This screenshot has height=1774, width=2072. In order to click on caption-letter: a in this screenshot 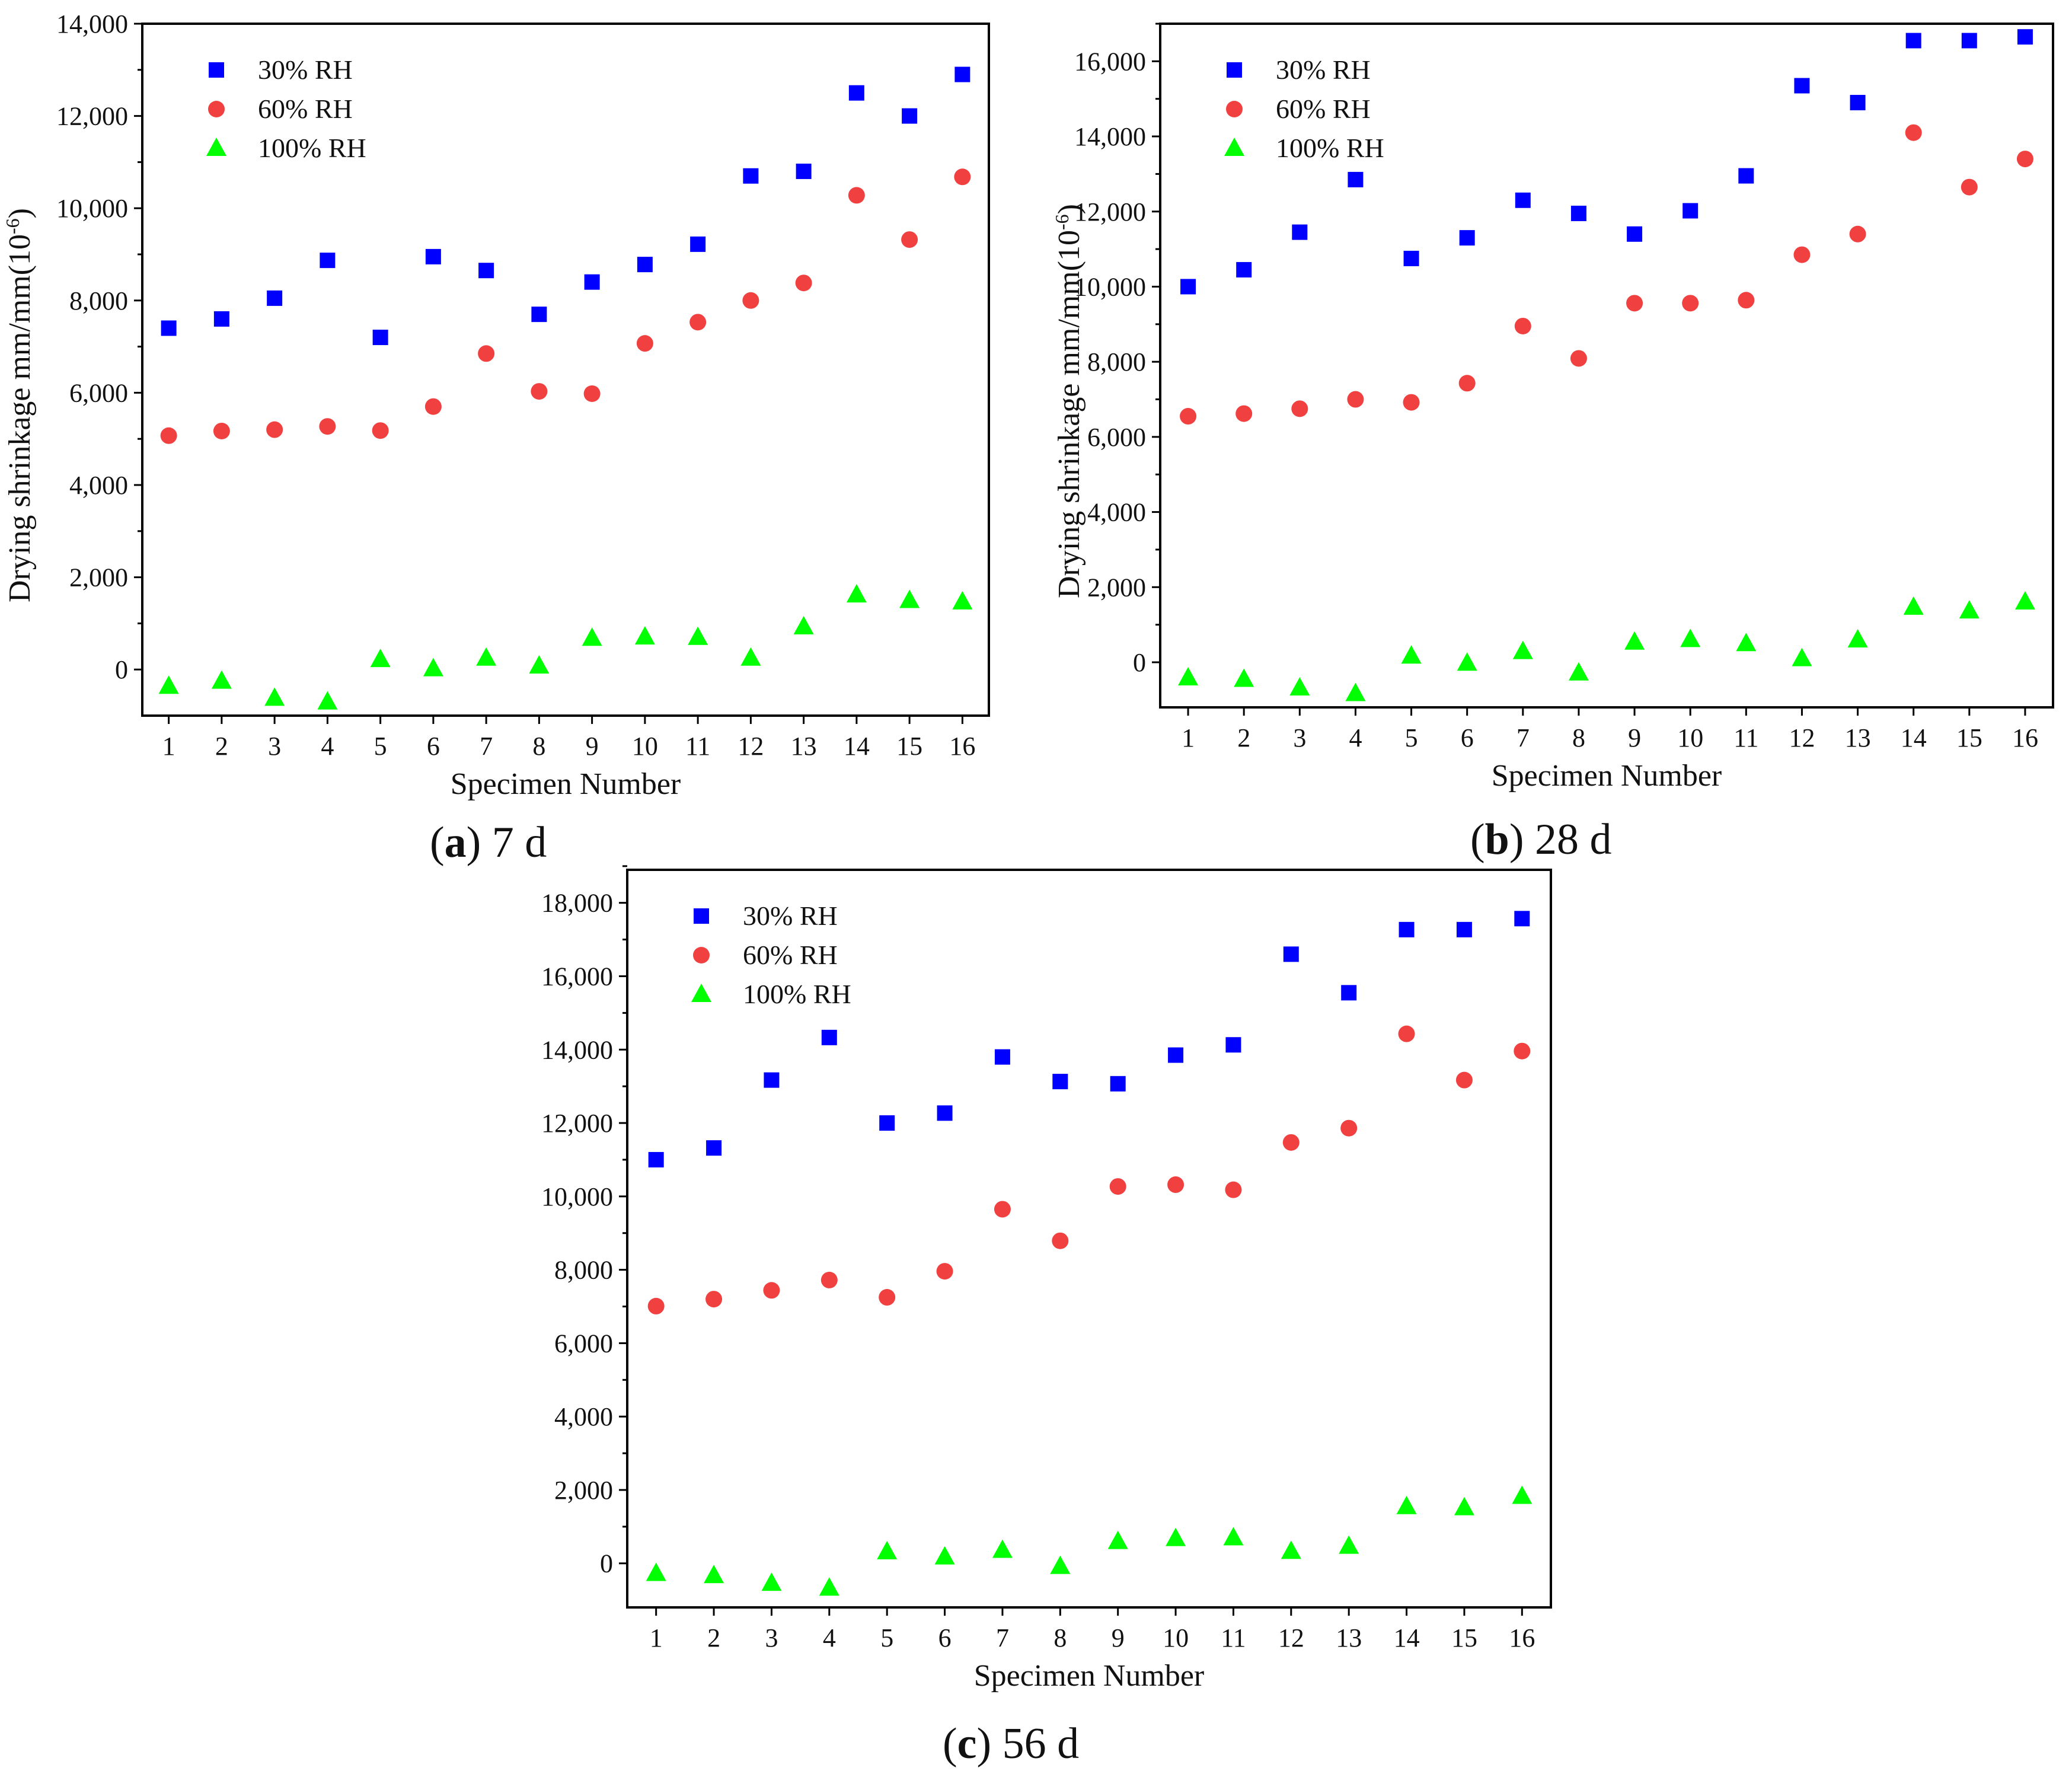, I will do `click(456, 842)`.